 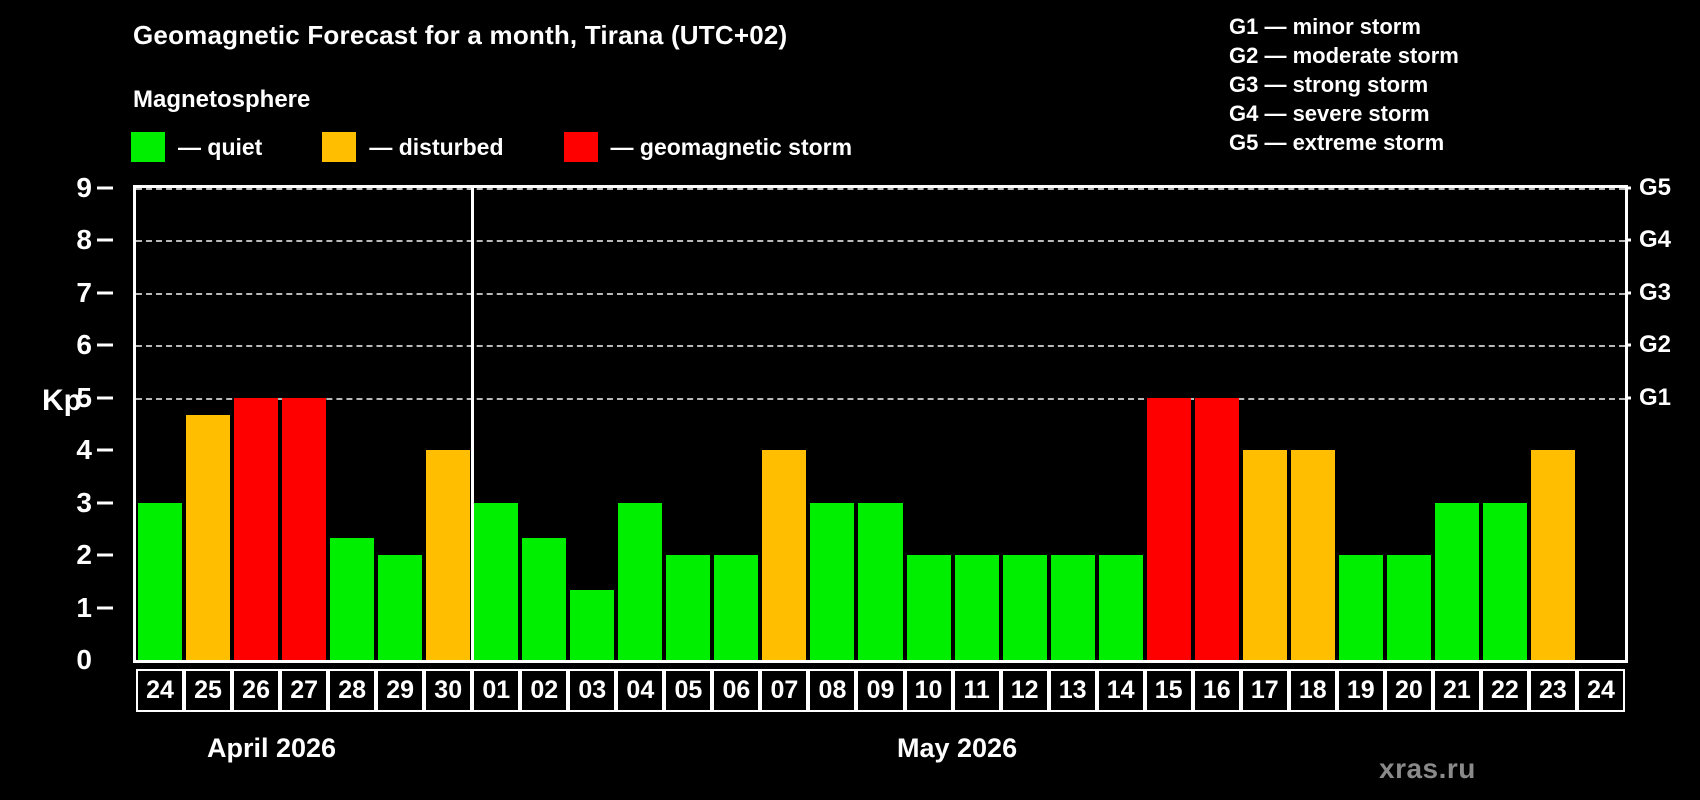 I want to click on day-label-25: 19, so click(x=1360, y=690).